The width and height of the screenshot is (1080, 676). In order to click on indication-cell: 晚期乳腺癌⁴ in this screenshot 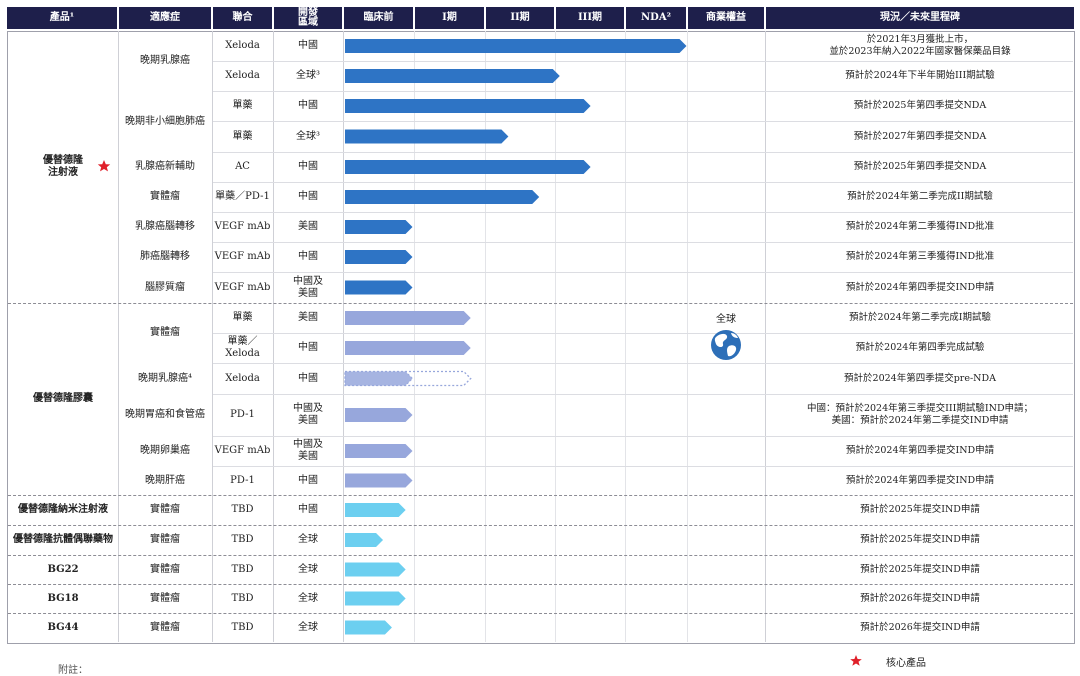, I will do `click(164, 378)`.